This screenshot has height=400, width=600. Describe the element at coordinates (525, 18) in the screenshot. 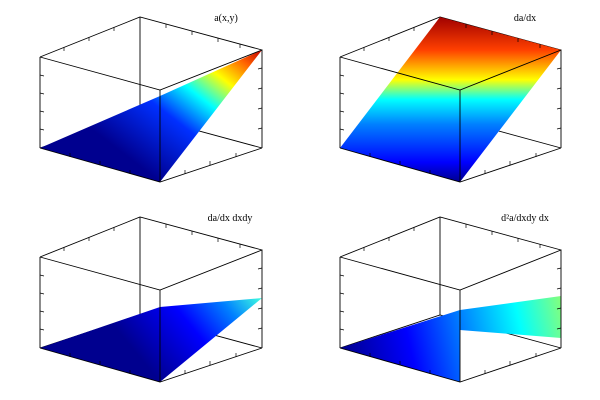

I see `panel-title: da/dx` at that location.